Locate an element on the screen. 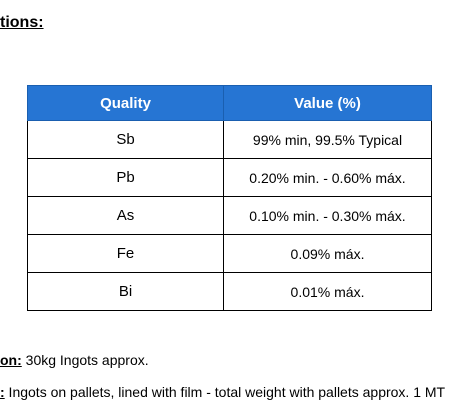  element-cell: Fe is located at coordinates (125, 253).